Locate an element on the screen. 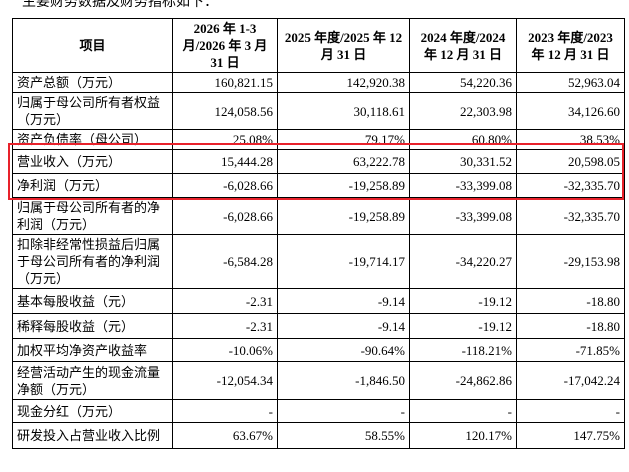 The width and height of the screenshot is (629, 472). value-cell: -17,042.24 is located at coordinates (570, 380).